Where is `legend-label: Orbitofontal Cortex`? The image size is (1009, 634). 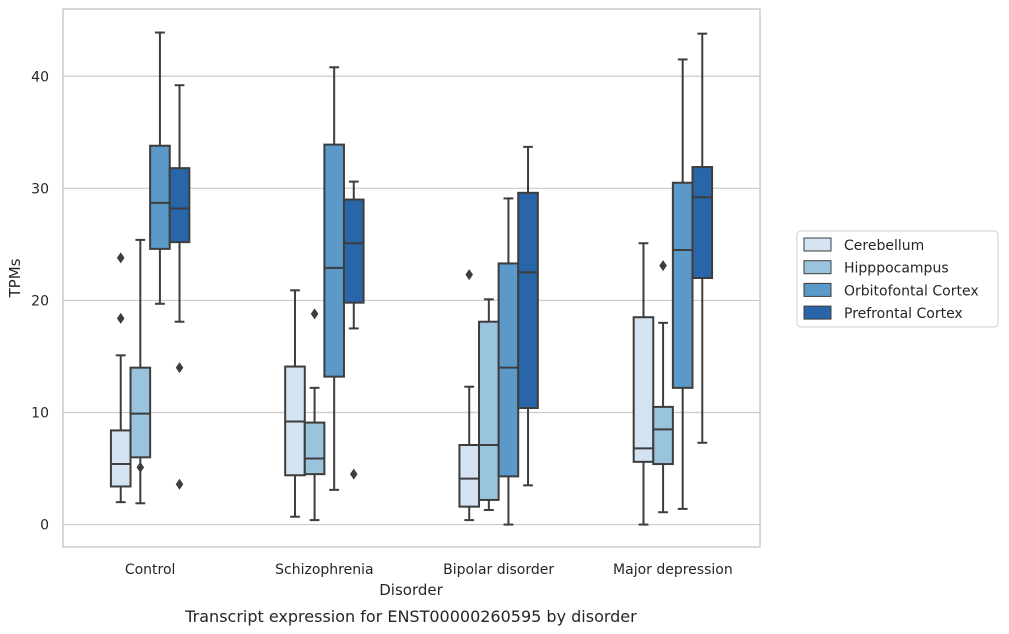
legend-label: Orbitofontal Cortex is located at coordinates (911, 291).